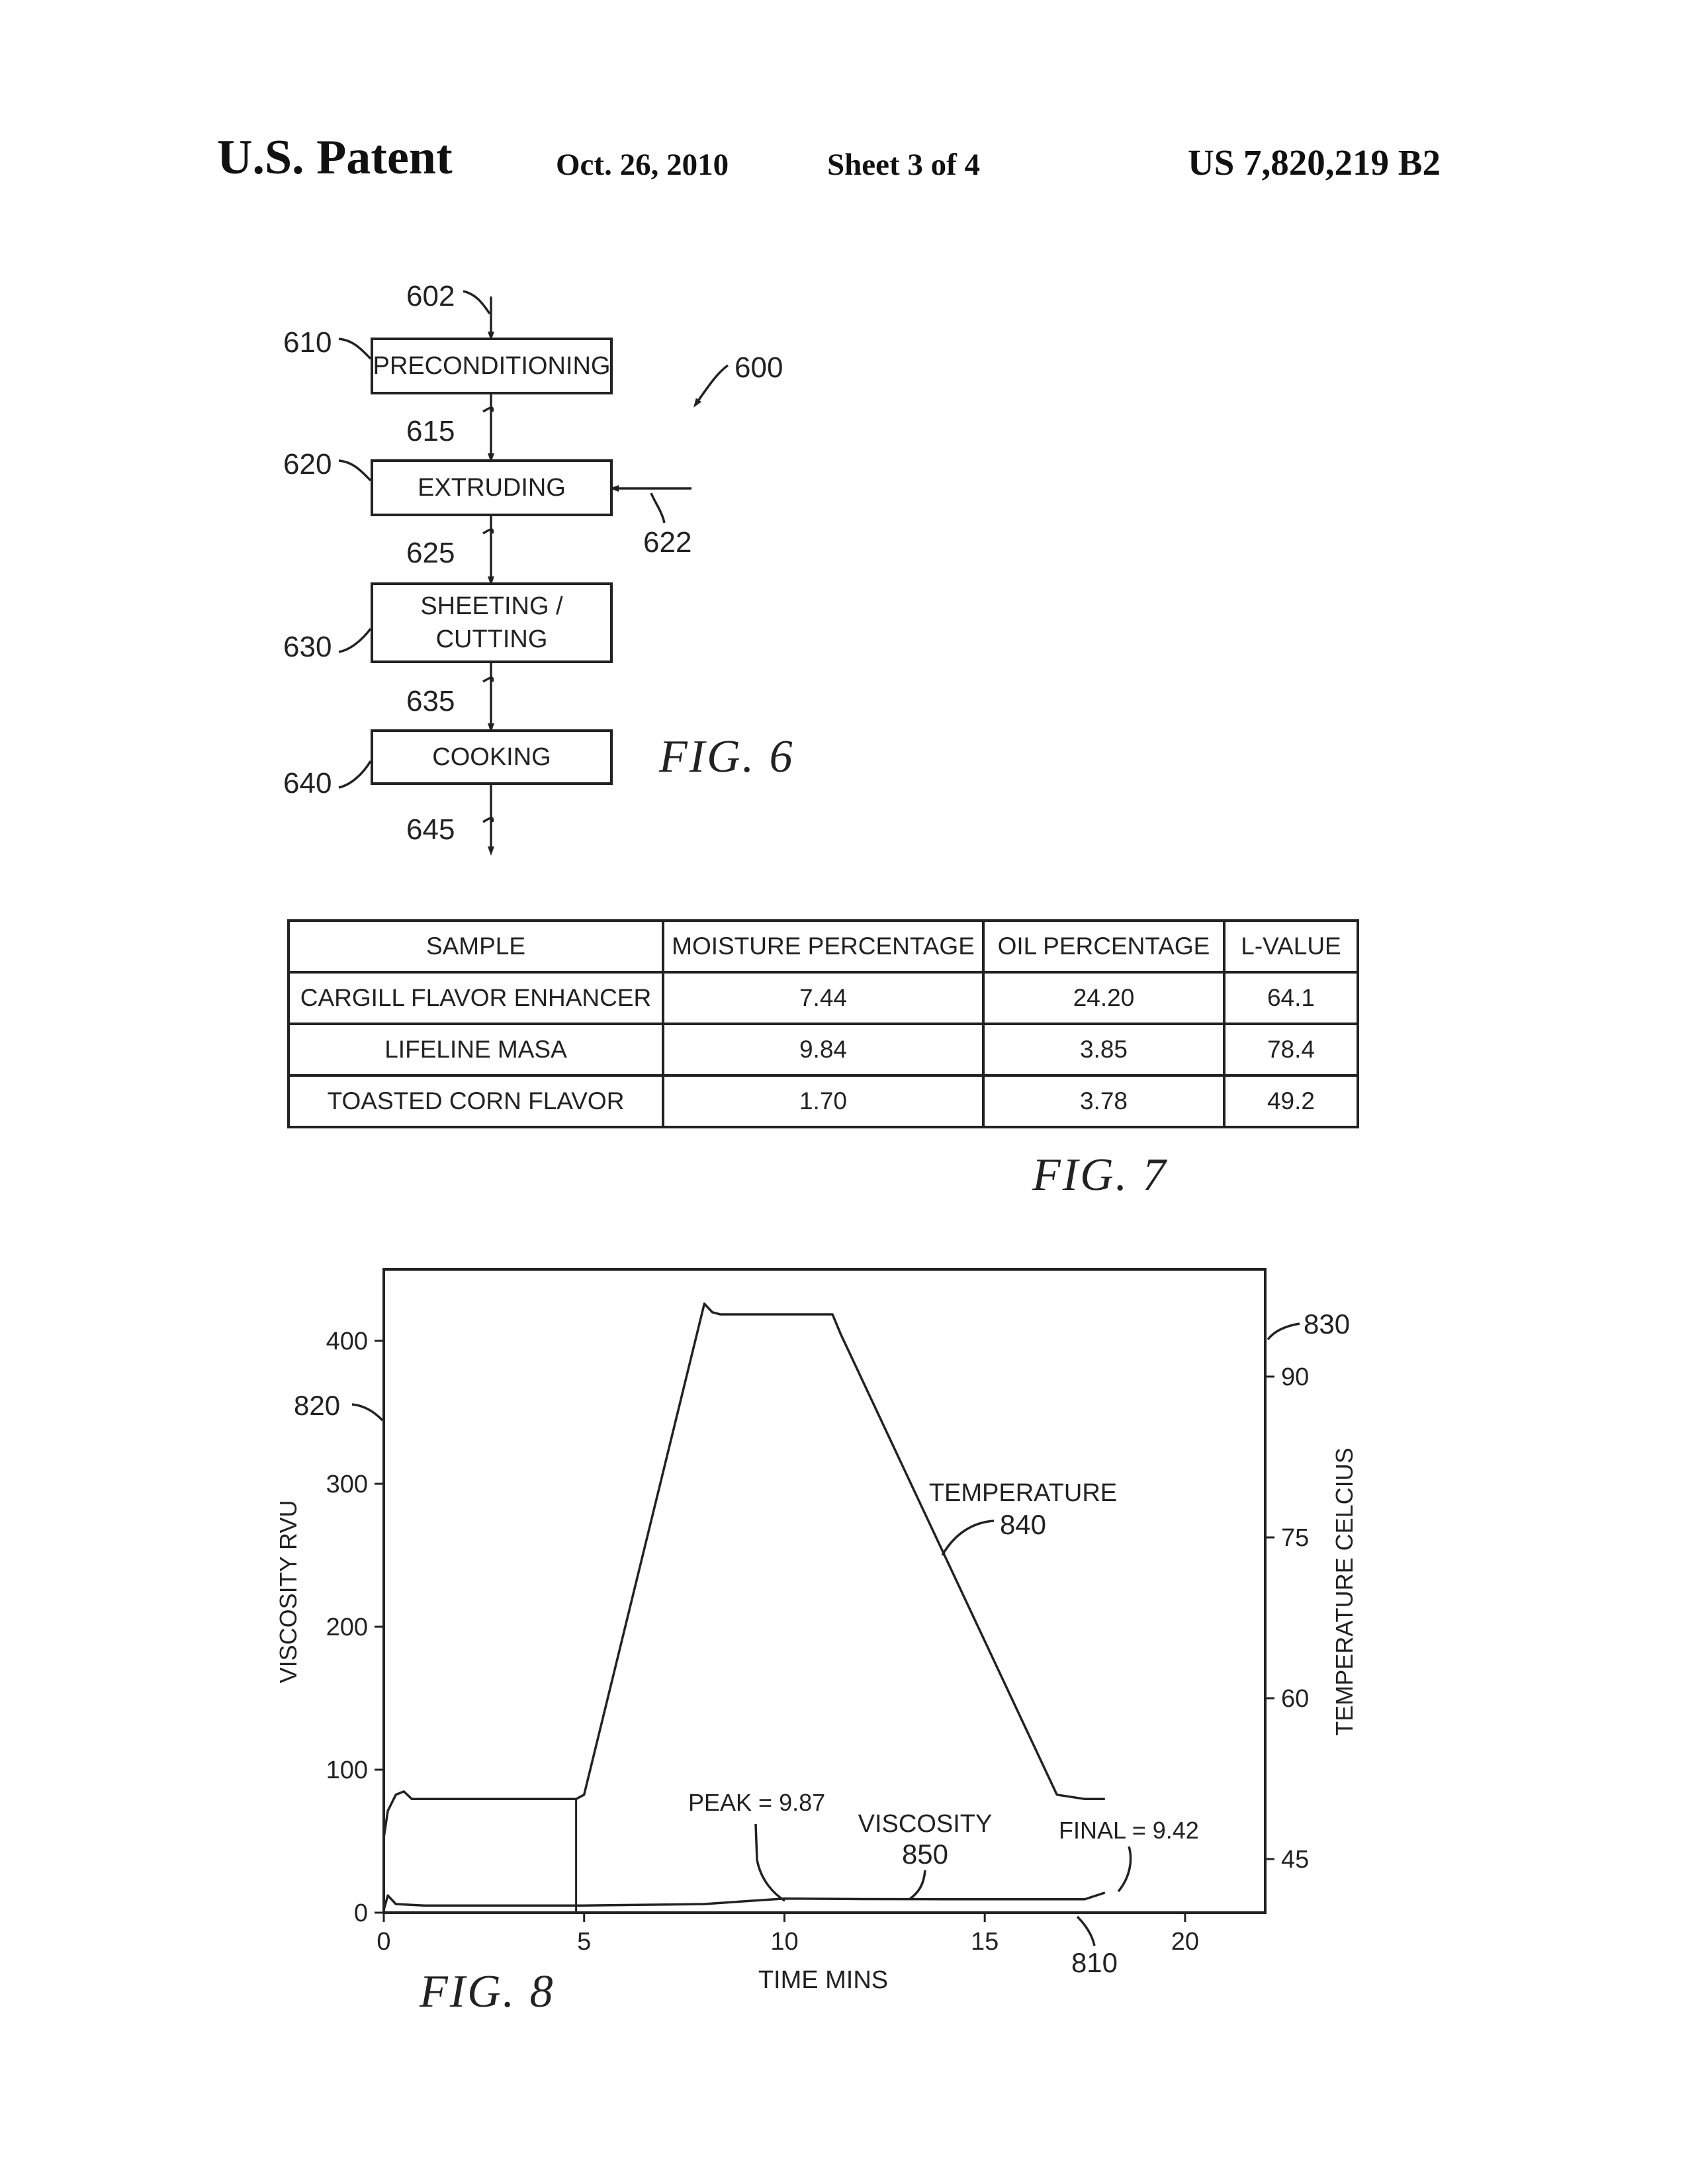 This screenshot has height=2184, width=1694. What do you see at coordinates (1185, 1942) in the screenshot?
I see `x-tick-label: 20` at bounding box center [1185, 1942].